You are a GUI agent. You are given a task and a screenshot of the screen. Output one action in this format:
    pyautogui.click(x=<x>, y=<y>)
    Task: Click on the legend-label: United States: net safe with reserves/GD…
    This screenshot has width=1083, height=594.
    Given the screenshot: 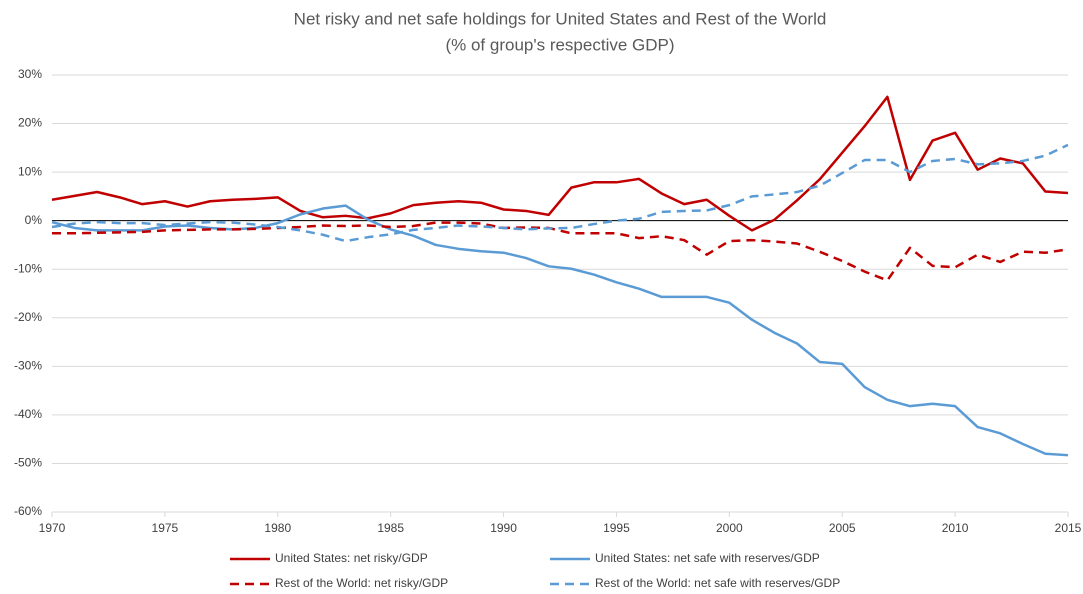 What is the action you would take?
    pyautogui.click(x=707, y=558)
    